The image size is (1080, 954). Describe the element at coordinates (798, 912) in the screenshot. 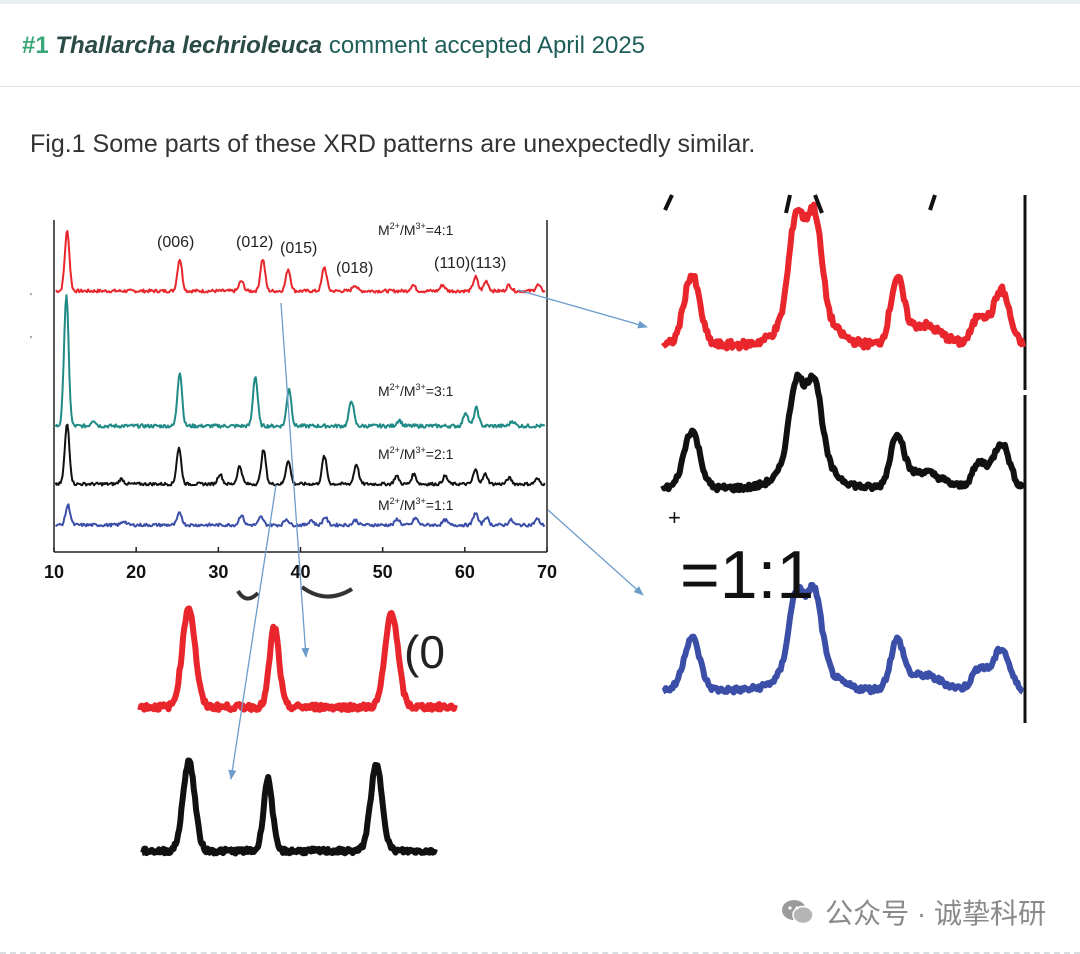

I see `wechat-icon` at that location.